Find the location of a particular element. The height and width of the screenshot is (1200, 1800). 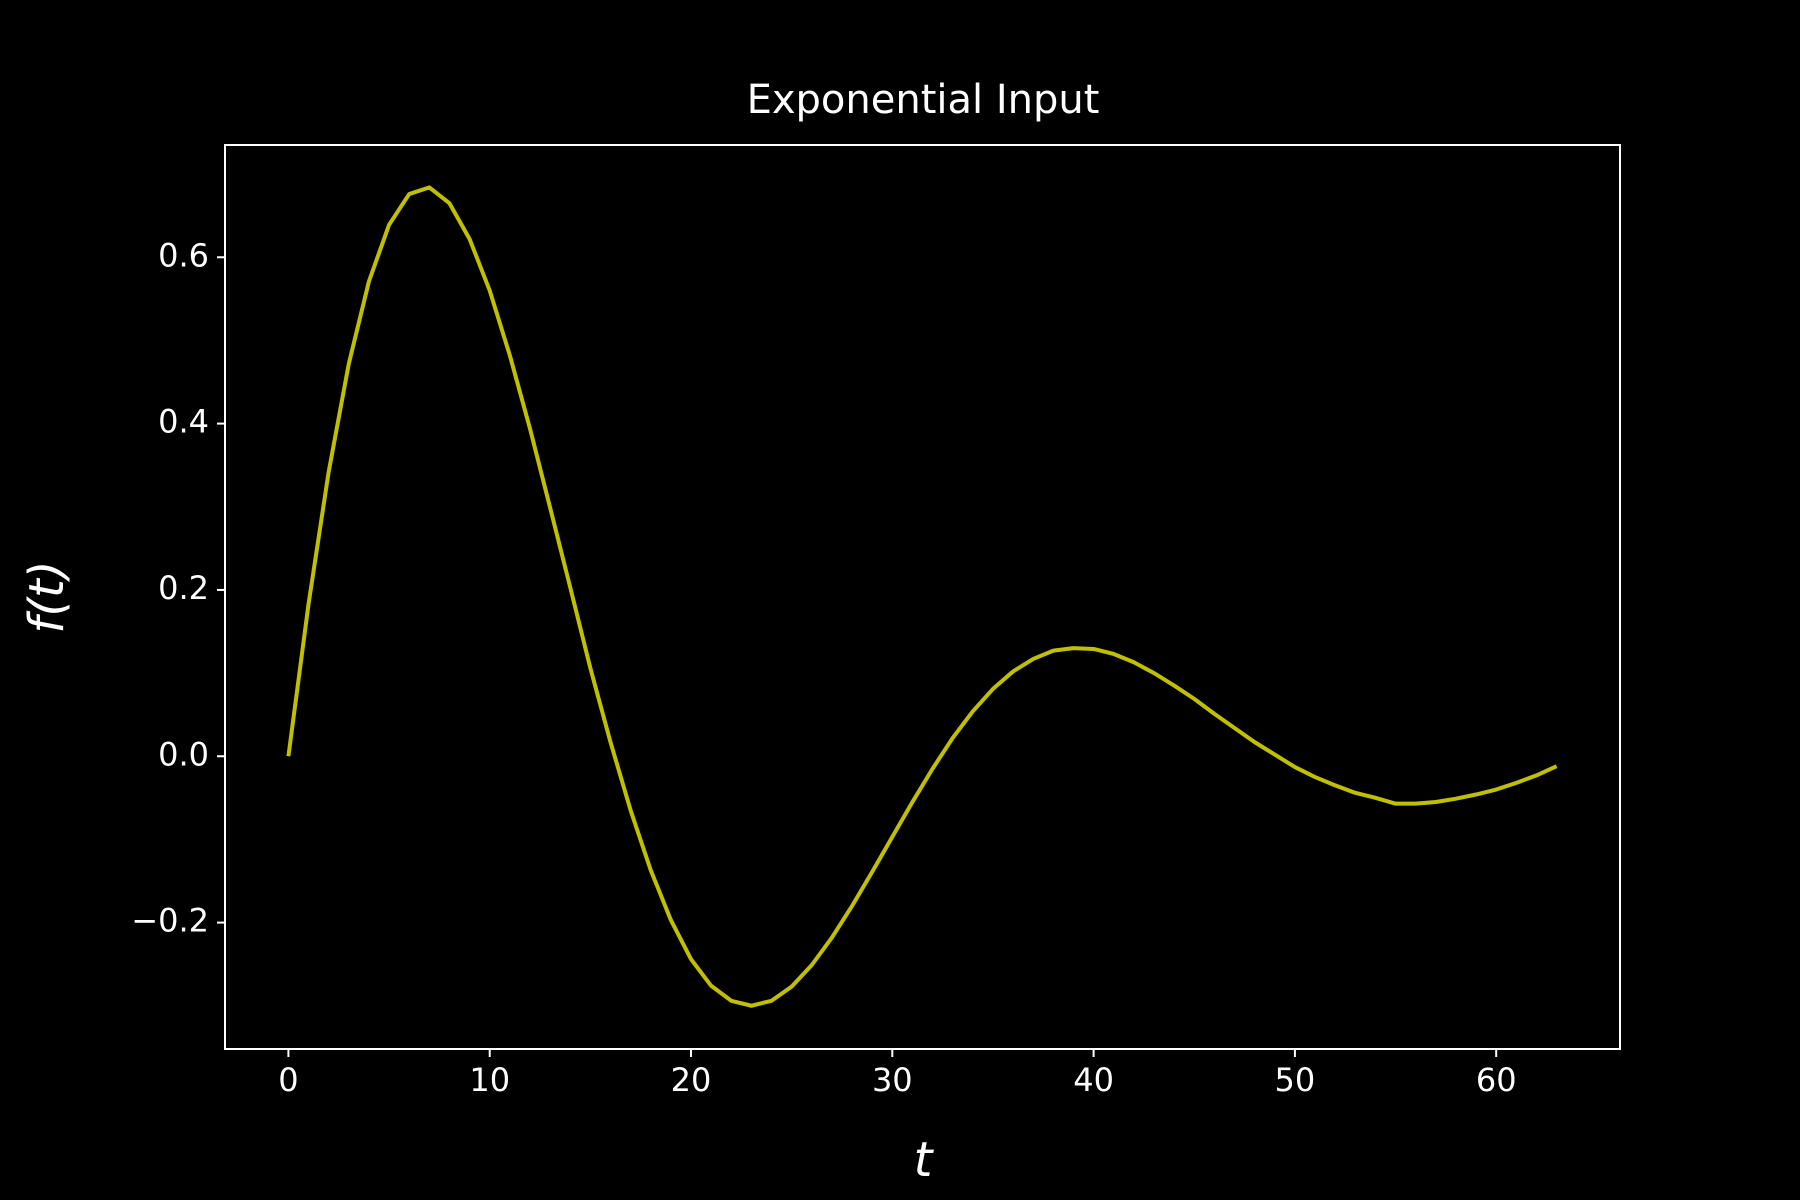

y-tick-label: 0.4 is located at coordinates (183, 422).